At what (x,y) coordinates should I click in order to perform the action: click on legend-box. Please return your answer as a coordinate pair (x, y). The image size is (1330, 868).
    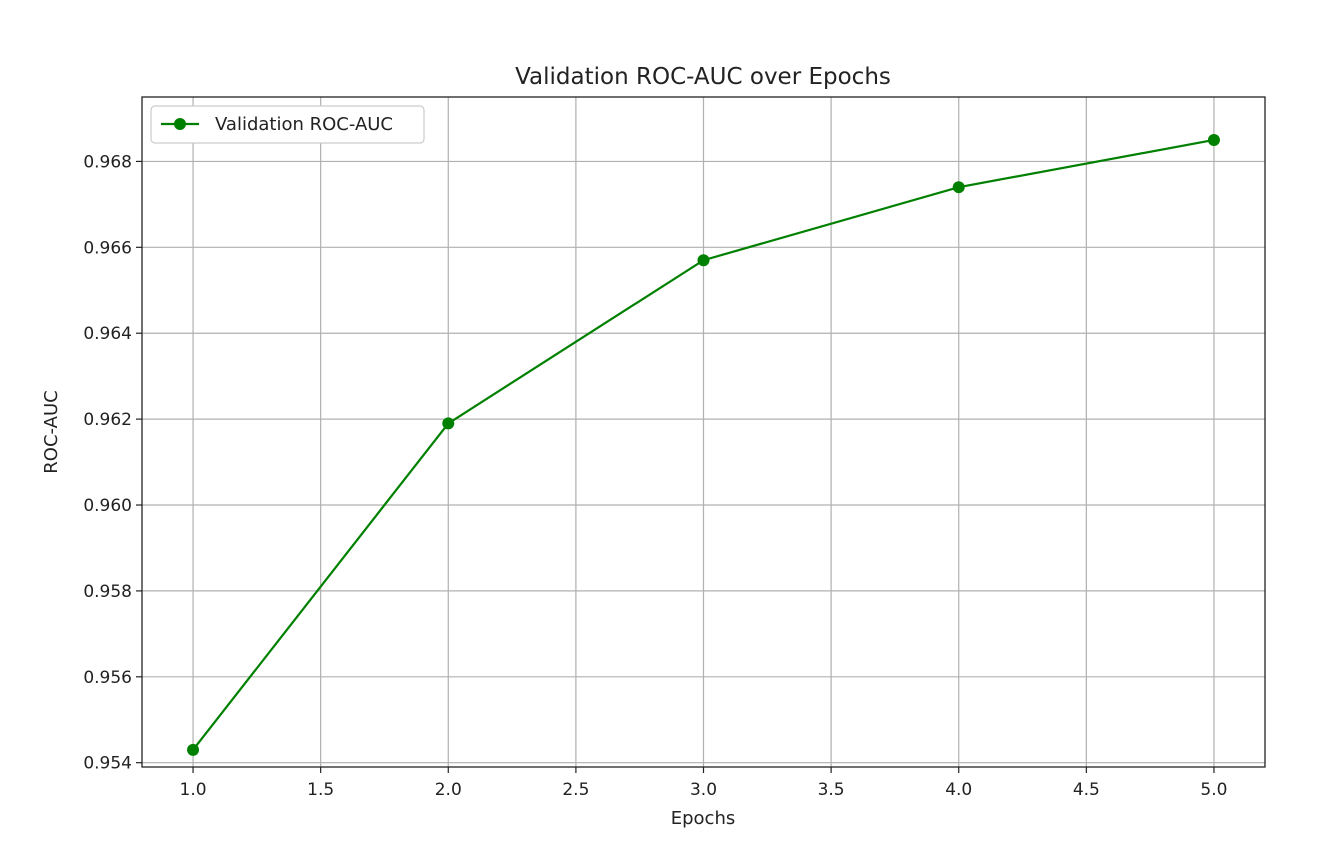
    Looking at the image, I should click on (287, 124).